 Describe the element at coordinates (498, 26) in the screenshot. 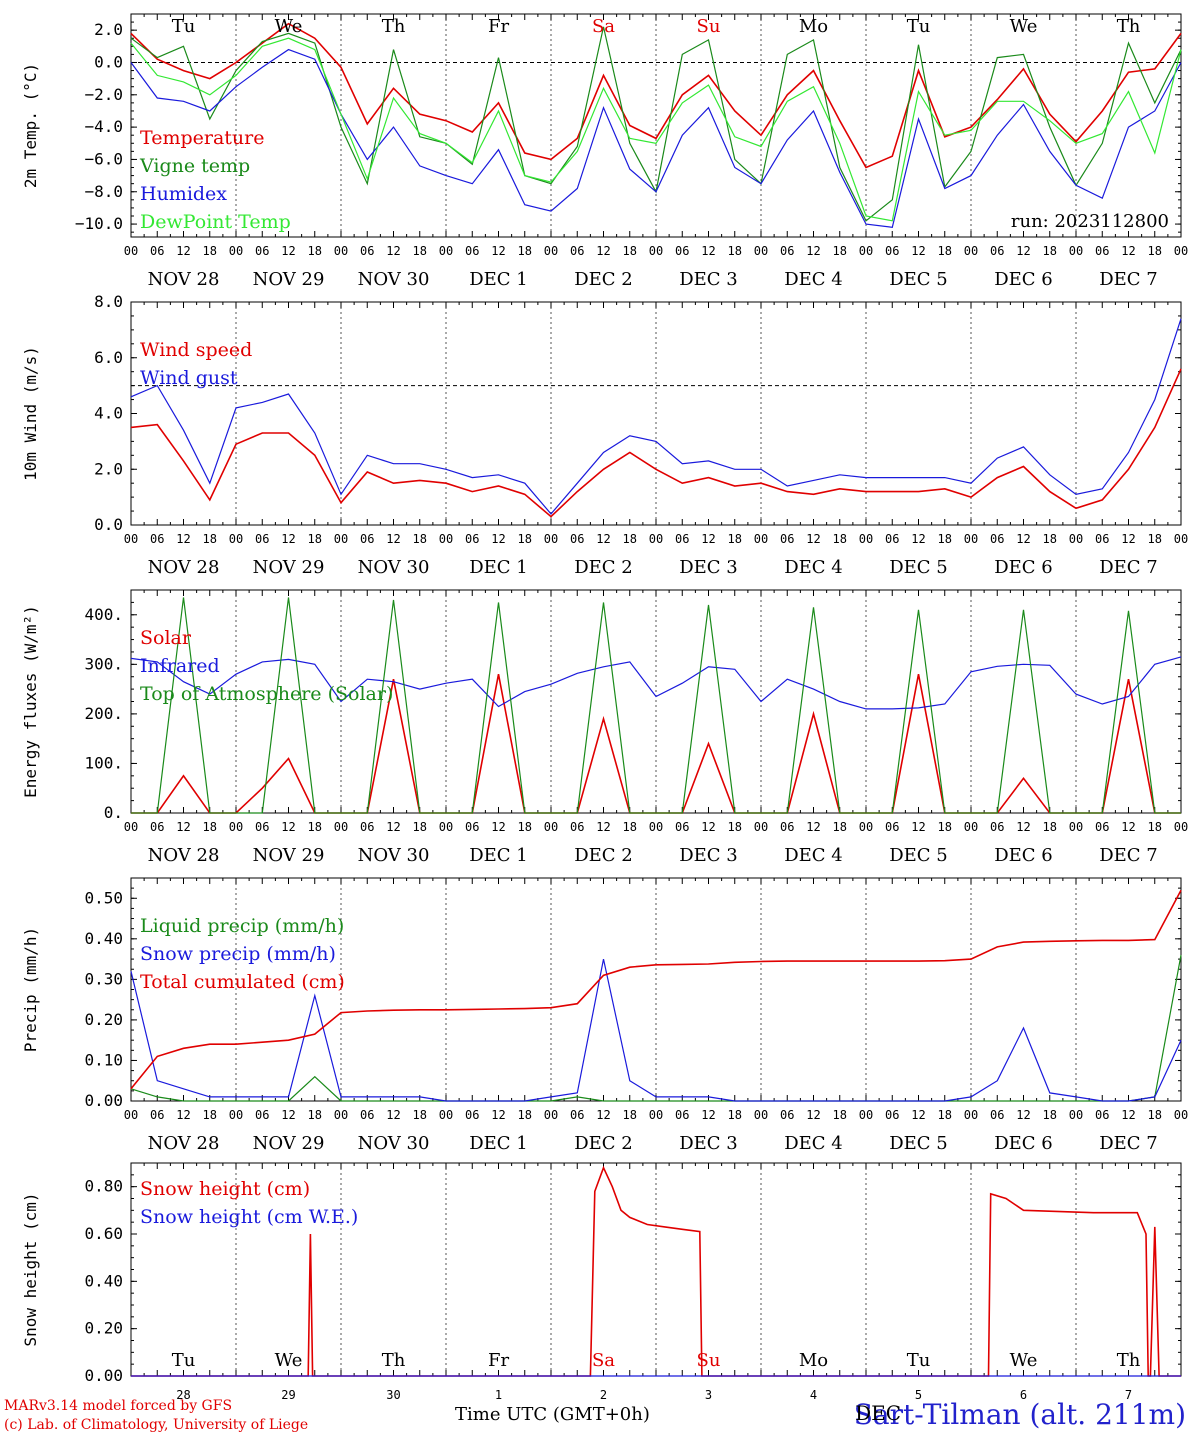

I see `weekday-label: Fr` at that location.